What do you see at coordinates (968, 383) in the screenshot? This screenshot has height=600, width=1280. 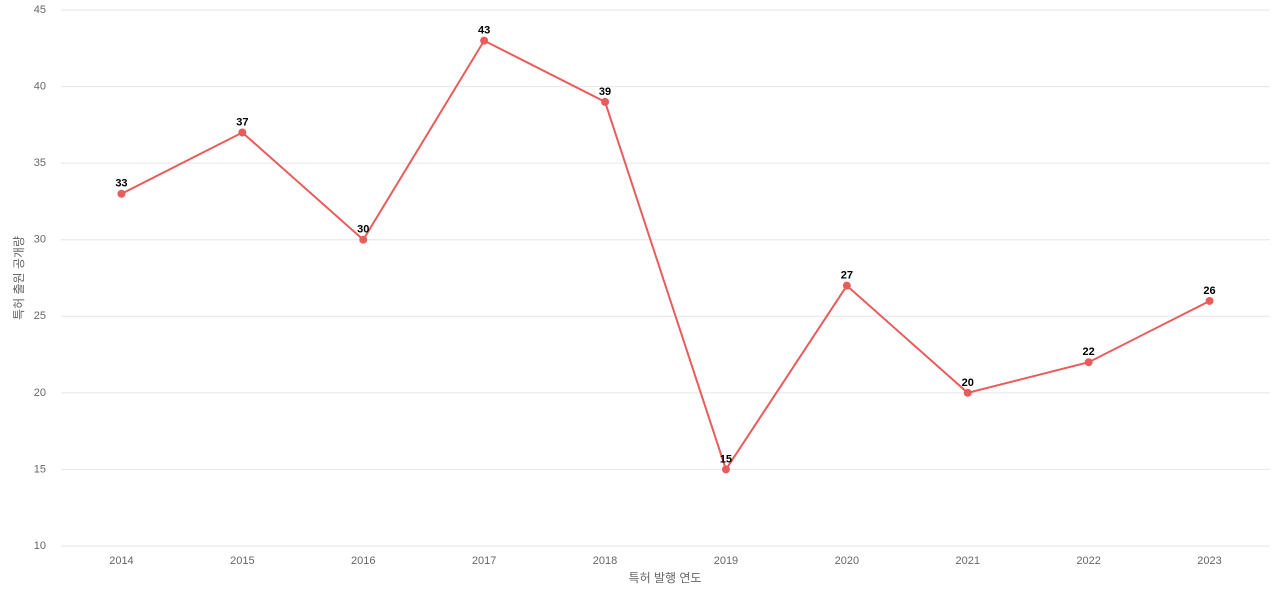 I see `data-label: 20` at bounding box center [968, 383].